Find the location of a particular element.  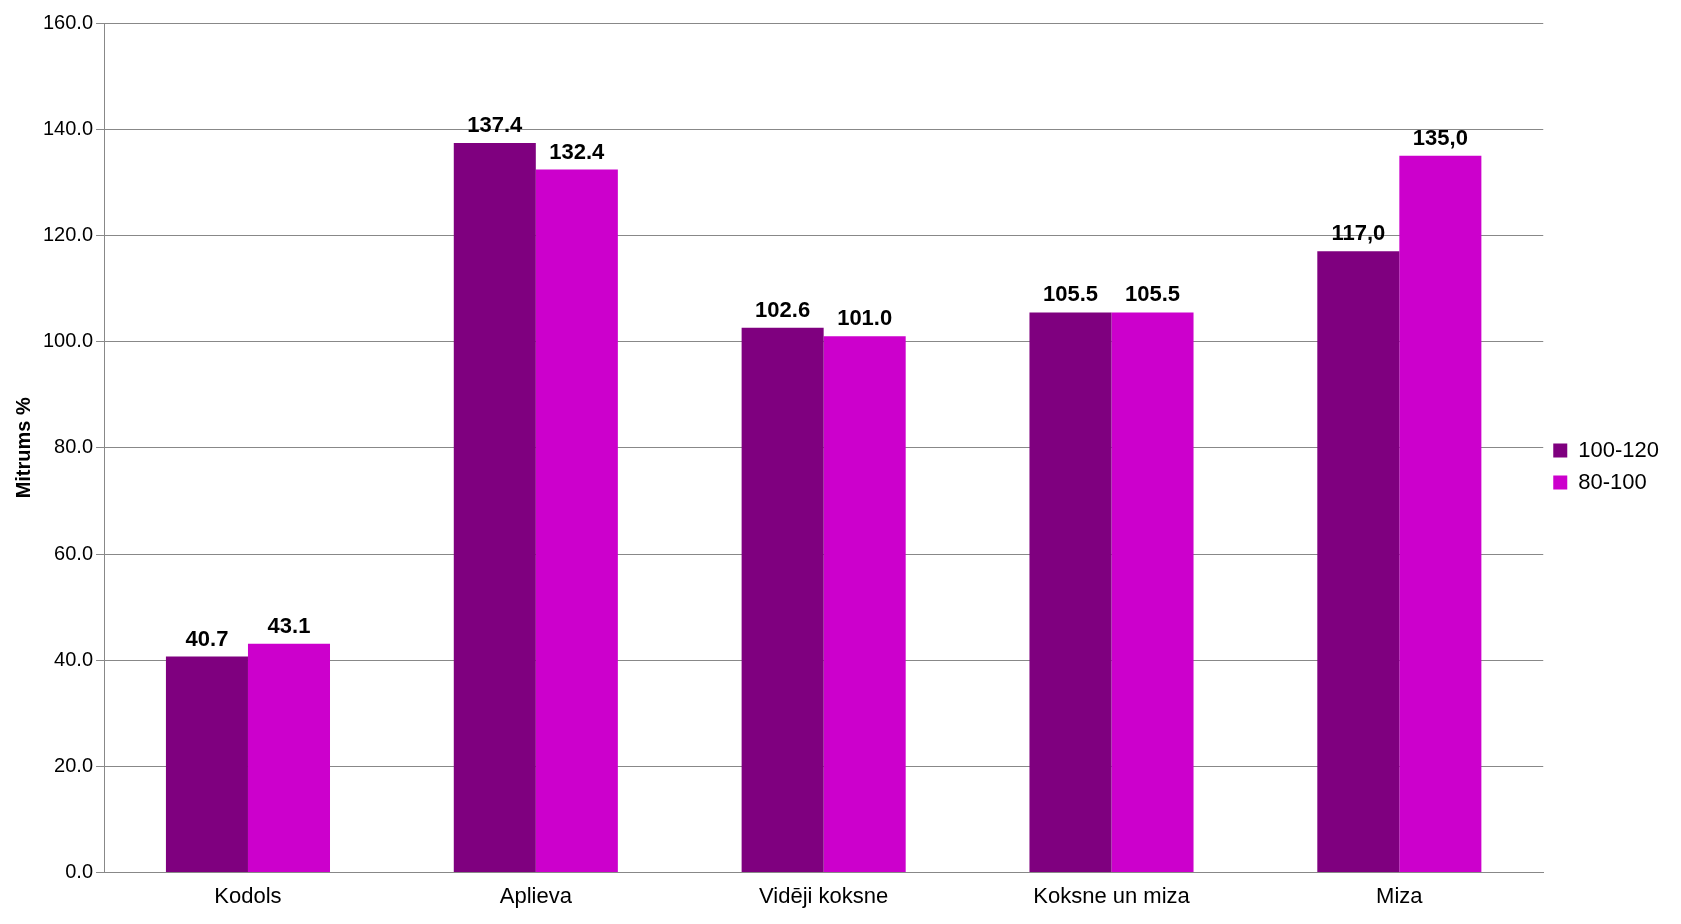

y-tick-label: 60.0 is located at coordinates (74, 552).